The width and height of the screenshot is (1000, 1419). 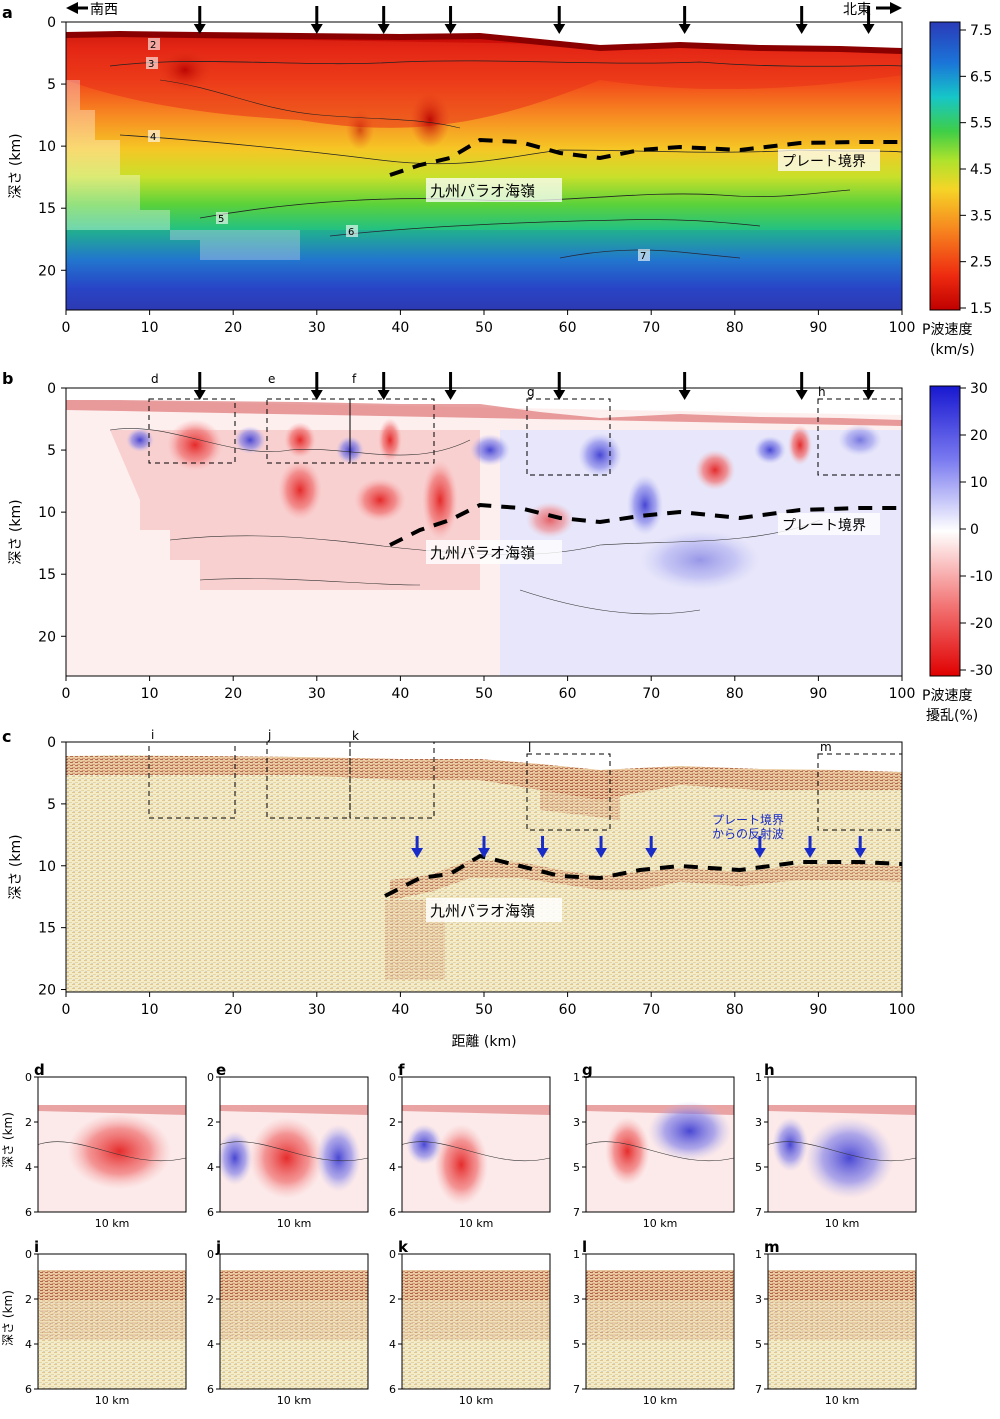 I want to click on inset-ytick-label: 5, so click(x=576, y=1167).